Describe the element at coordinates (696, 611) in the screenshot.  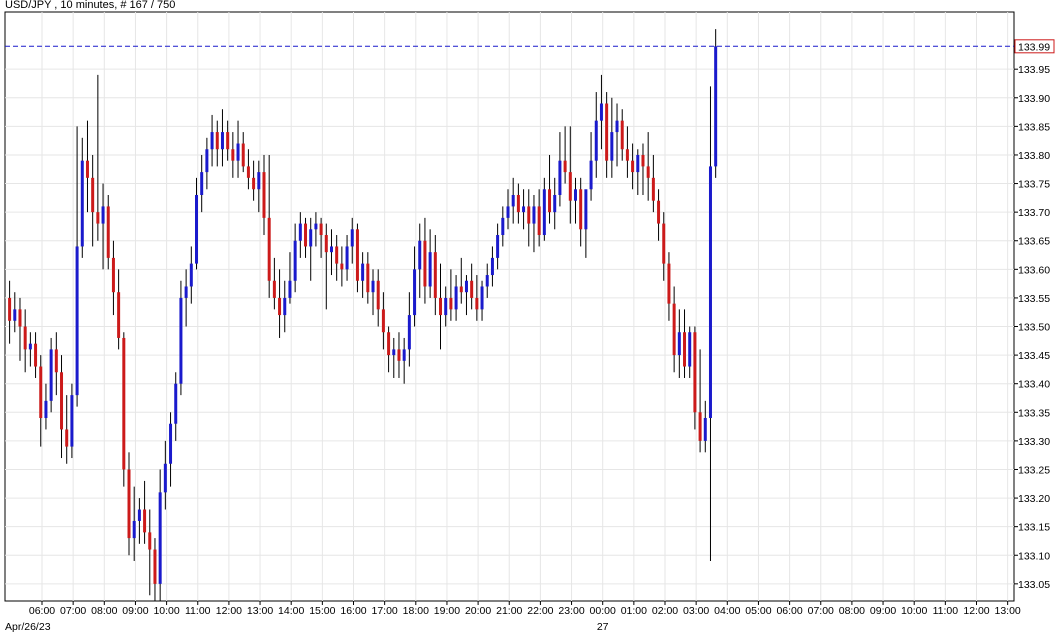
I see `x-tick-label: 03:00` at that location.